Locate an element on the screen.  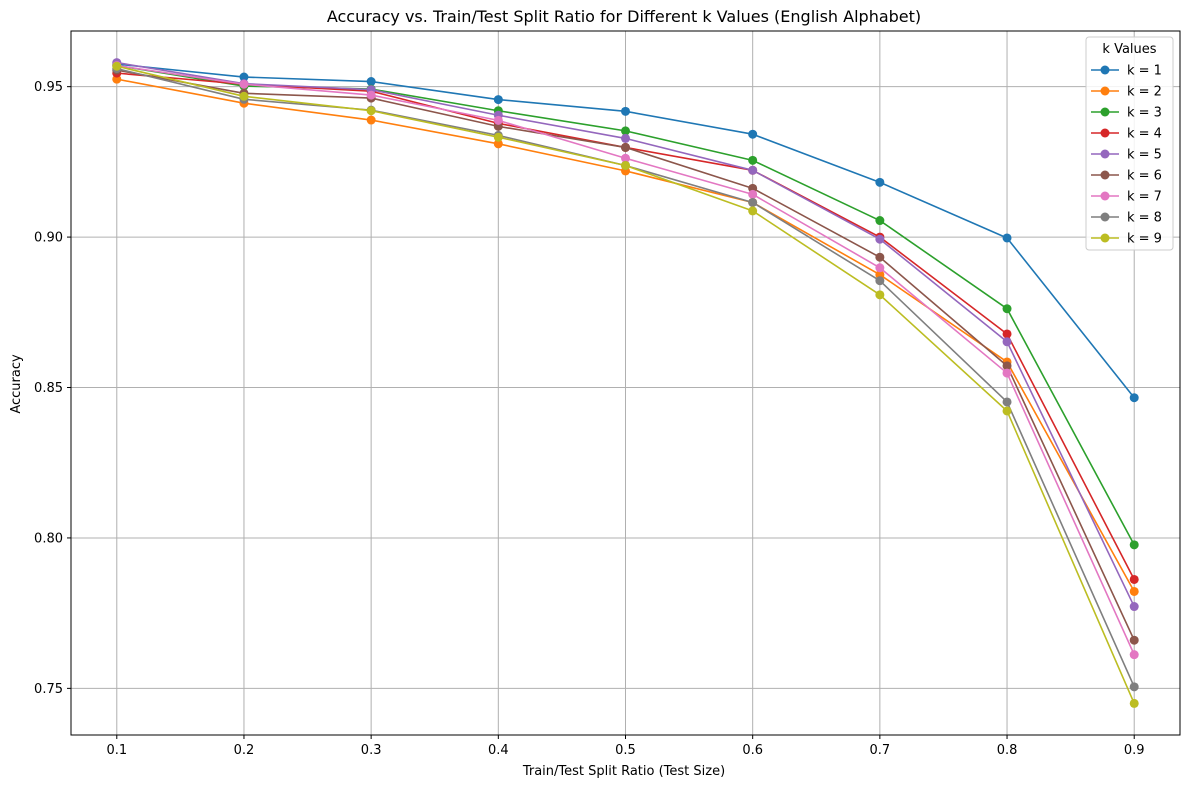
y-tick-label: 0.90 is located at coordinates (48, 238).